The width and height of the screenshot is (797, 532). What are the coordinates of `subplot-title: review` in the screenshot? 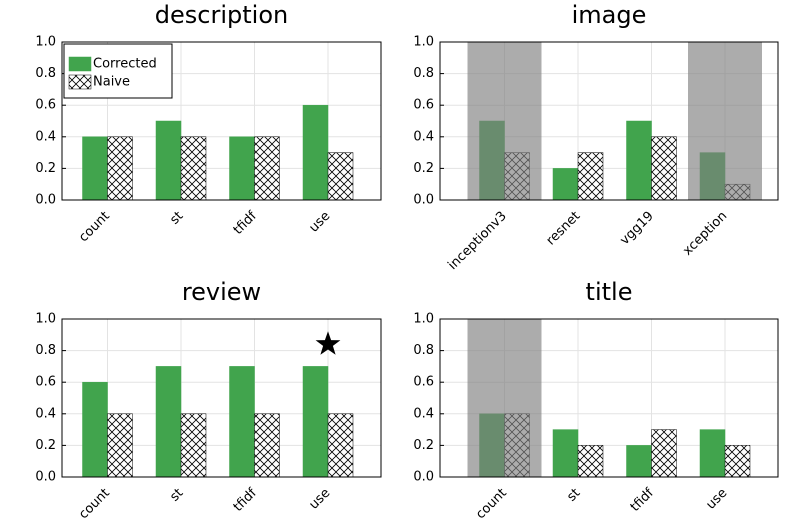 It's located at (221, 292).